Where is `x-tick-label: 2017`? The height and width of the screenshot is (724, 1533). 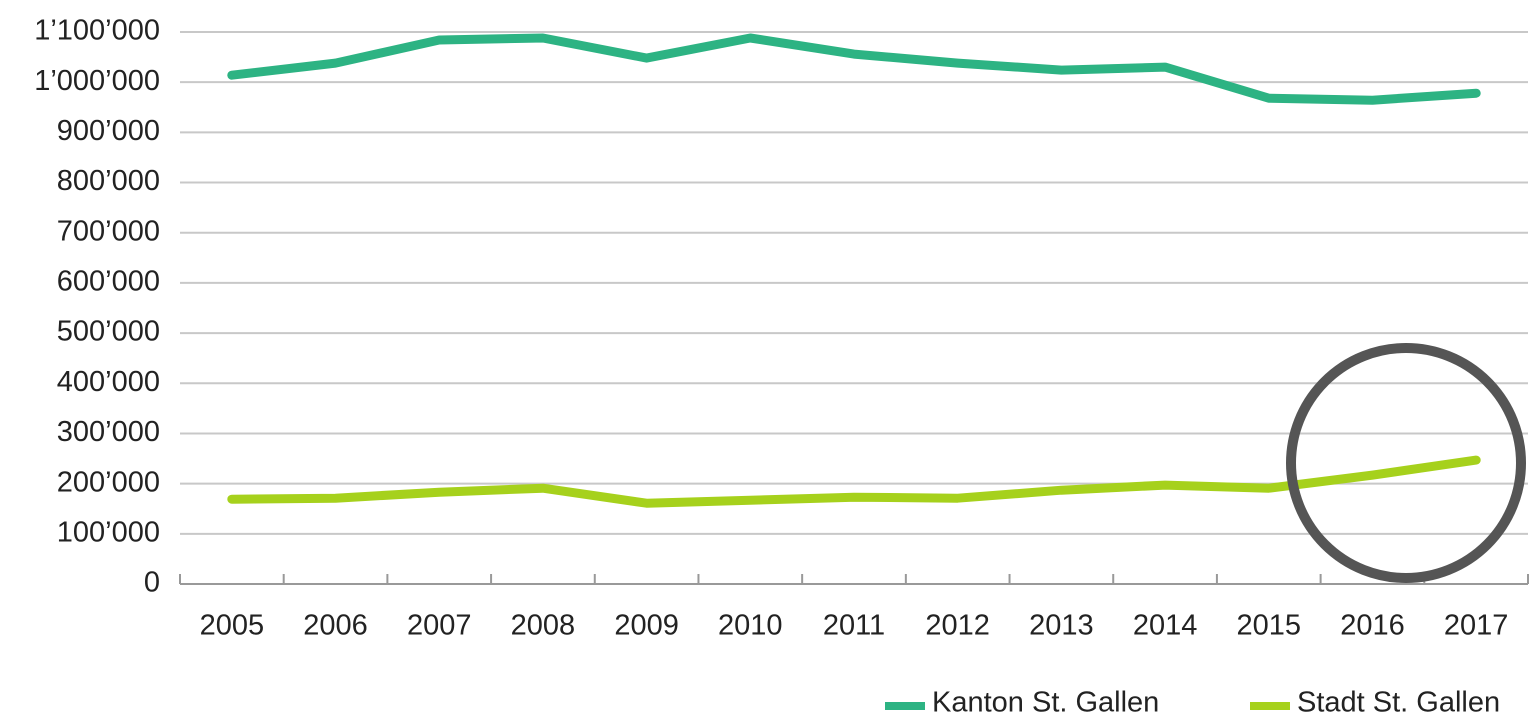
x-tick-label: 2017 is located at coordinates (1476, 626).